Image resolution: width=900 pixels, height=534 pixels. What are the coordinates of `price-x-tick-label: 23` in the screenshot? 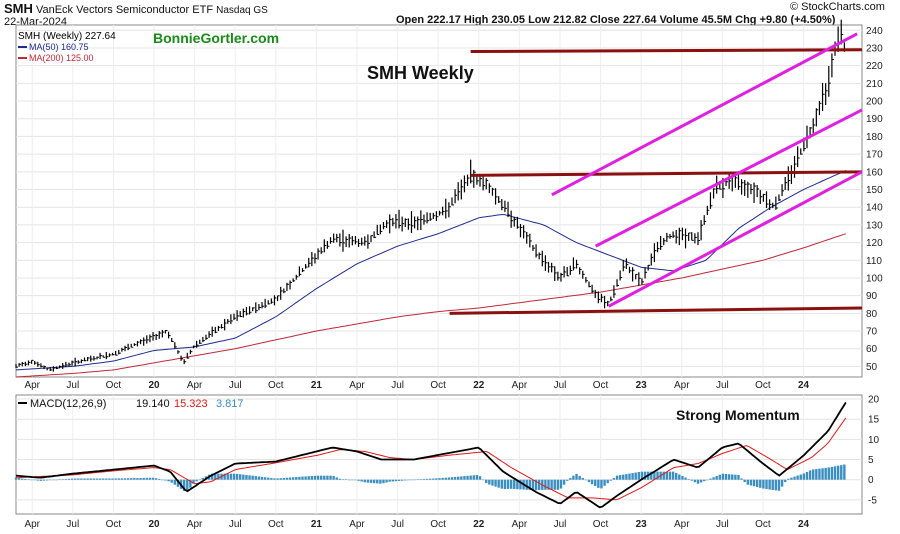 It's located at (642, 385).